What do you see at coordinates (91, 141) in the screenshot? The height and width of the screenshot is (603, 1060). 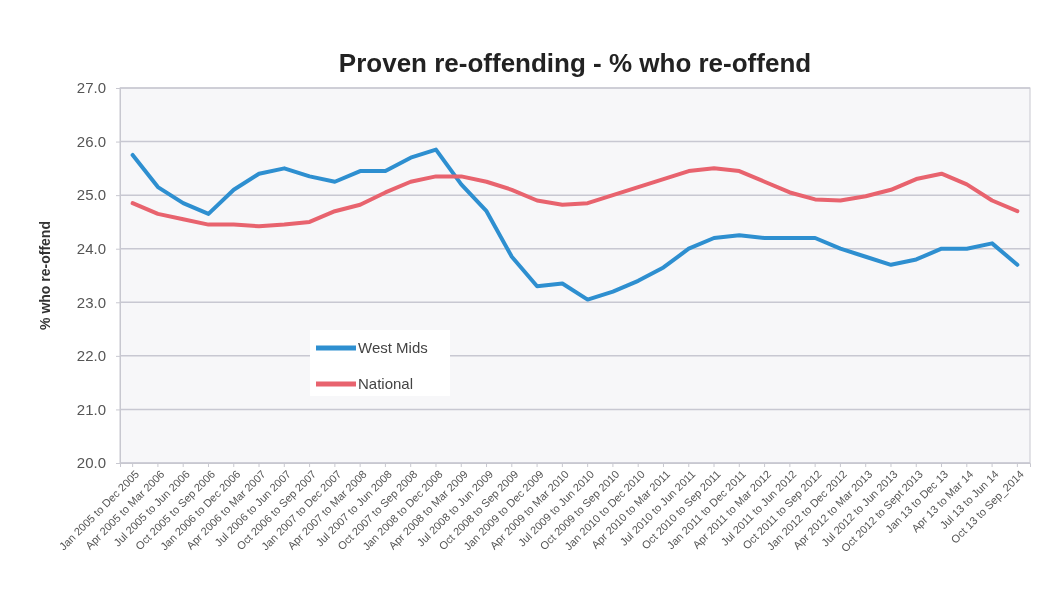 I see `y-tick-label: 26.0` at bounding box center [91, 141].